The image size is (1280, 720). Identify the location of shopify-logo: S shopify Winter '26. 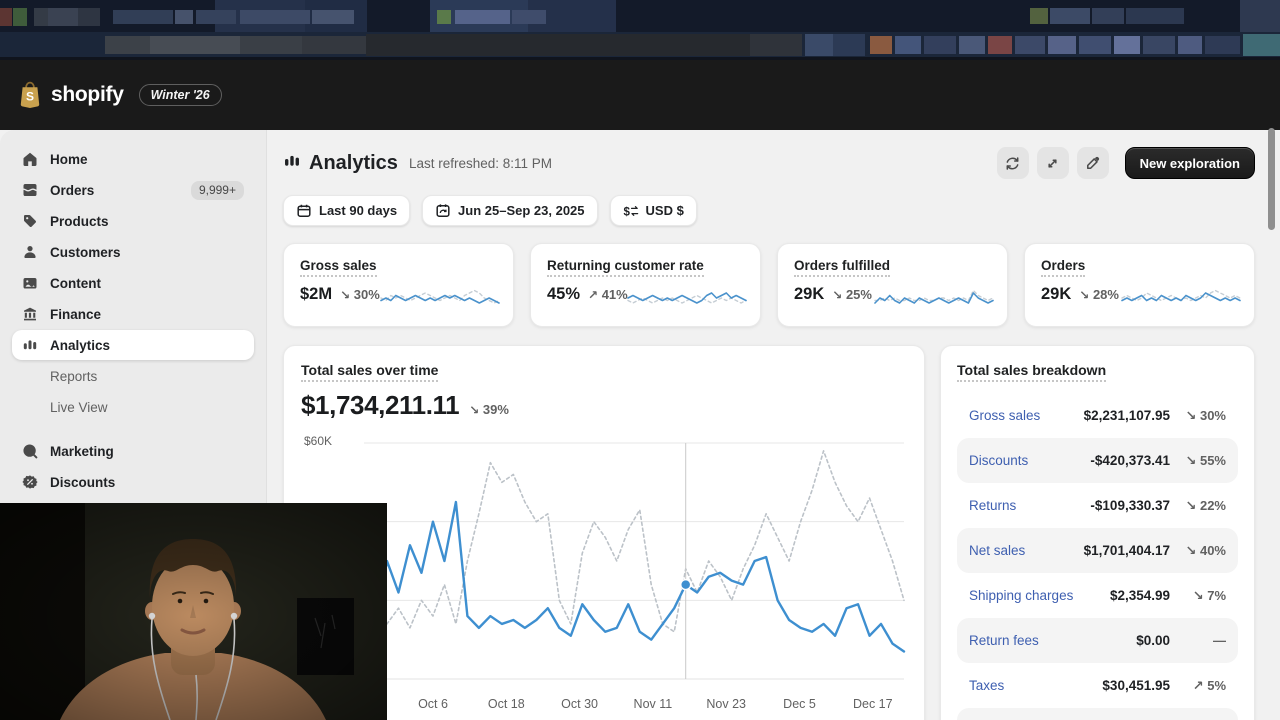
(111, 95).